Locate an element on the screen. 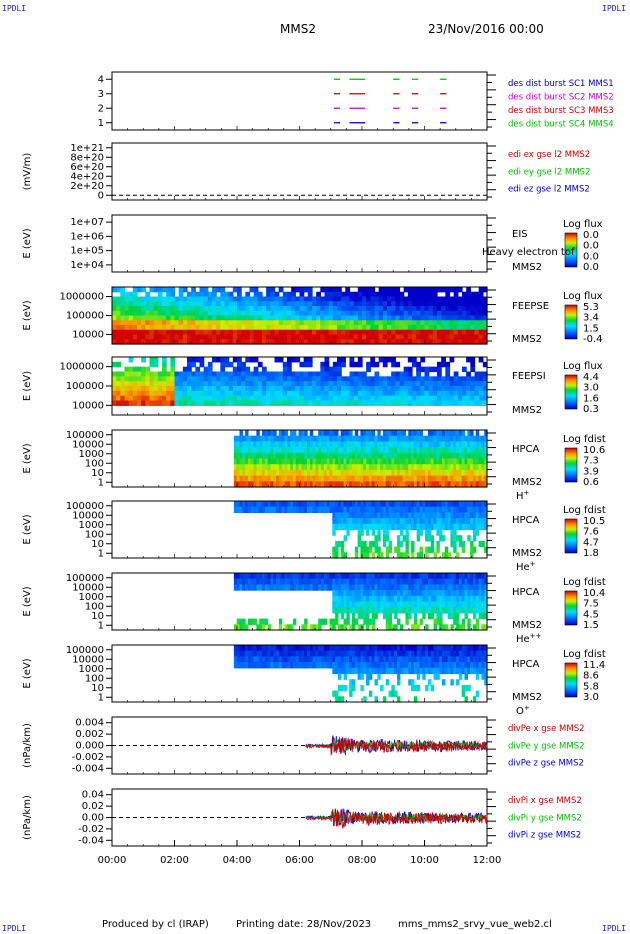 The height and width of the screenshot is (934, 630). divpi-ylabel: (nPa/km) is located at coordinates (27, 817).